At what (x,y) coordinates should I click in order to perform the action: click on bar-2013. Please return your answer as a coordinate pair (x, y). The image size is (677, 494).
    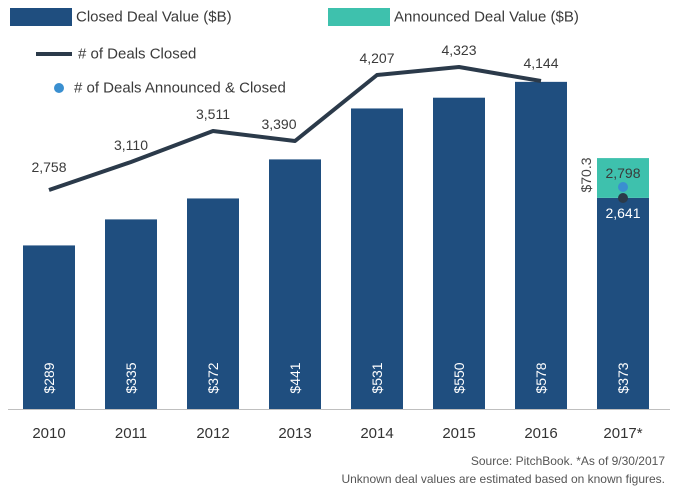
    Looking at the image, I should click on (295, 284).